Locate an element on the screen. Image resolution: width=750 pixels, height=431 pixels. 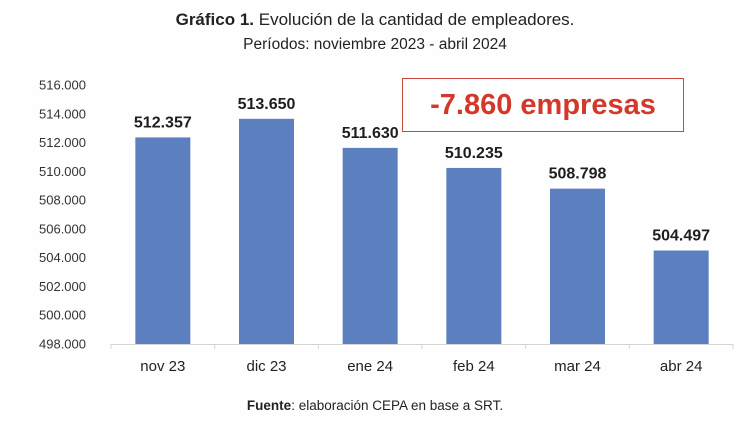
x-tick-label: nov 23 is located at coordinates (162, 366).